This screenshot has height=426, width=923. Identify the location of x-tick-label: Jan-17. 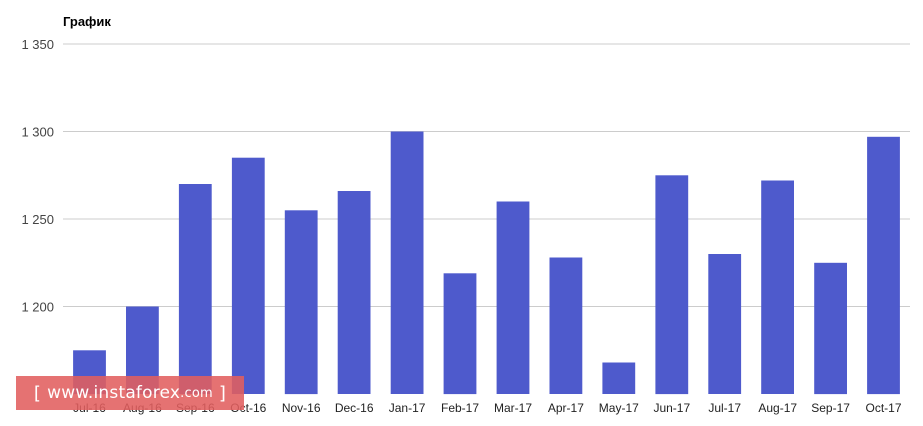
(407, 408).